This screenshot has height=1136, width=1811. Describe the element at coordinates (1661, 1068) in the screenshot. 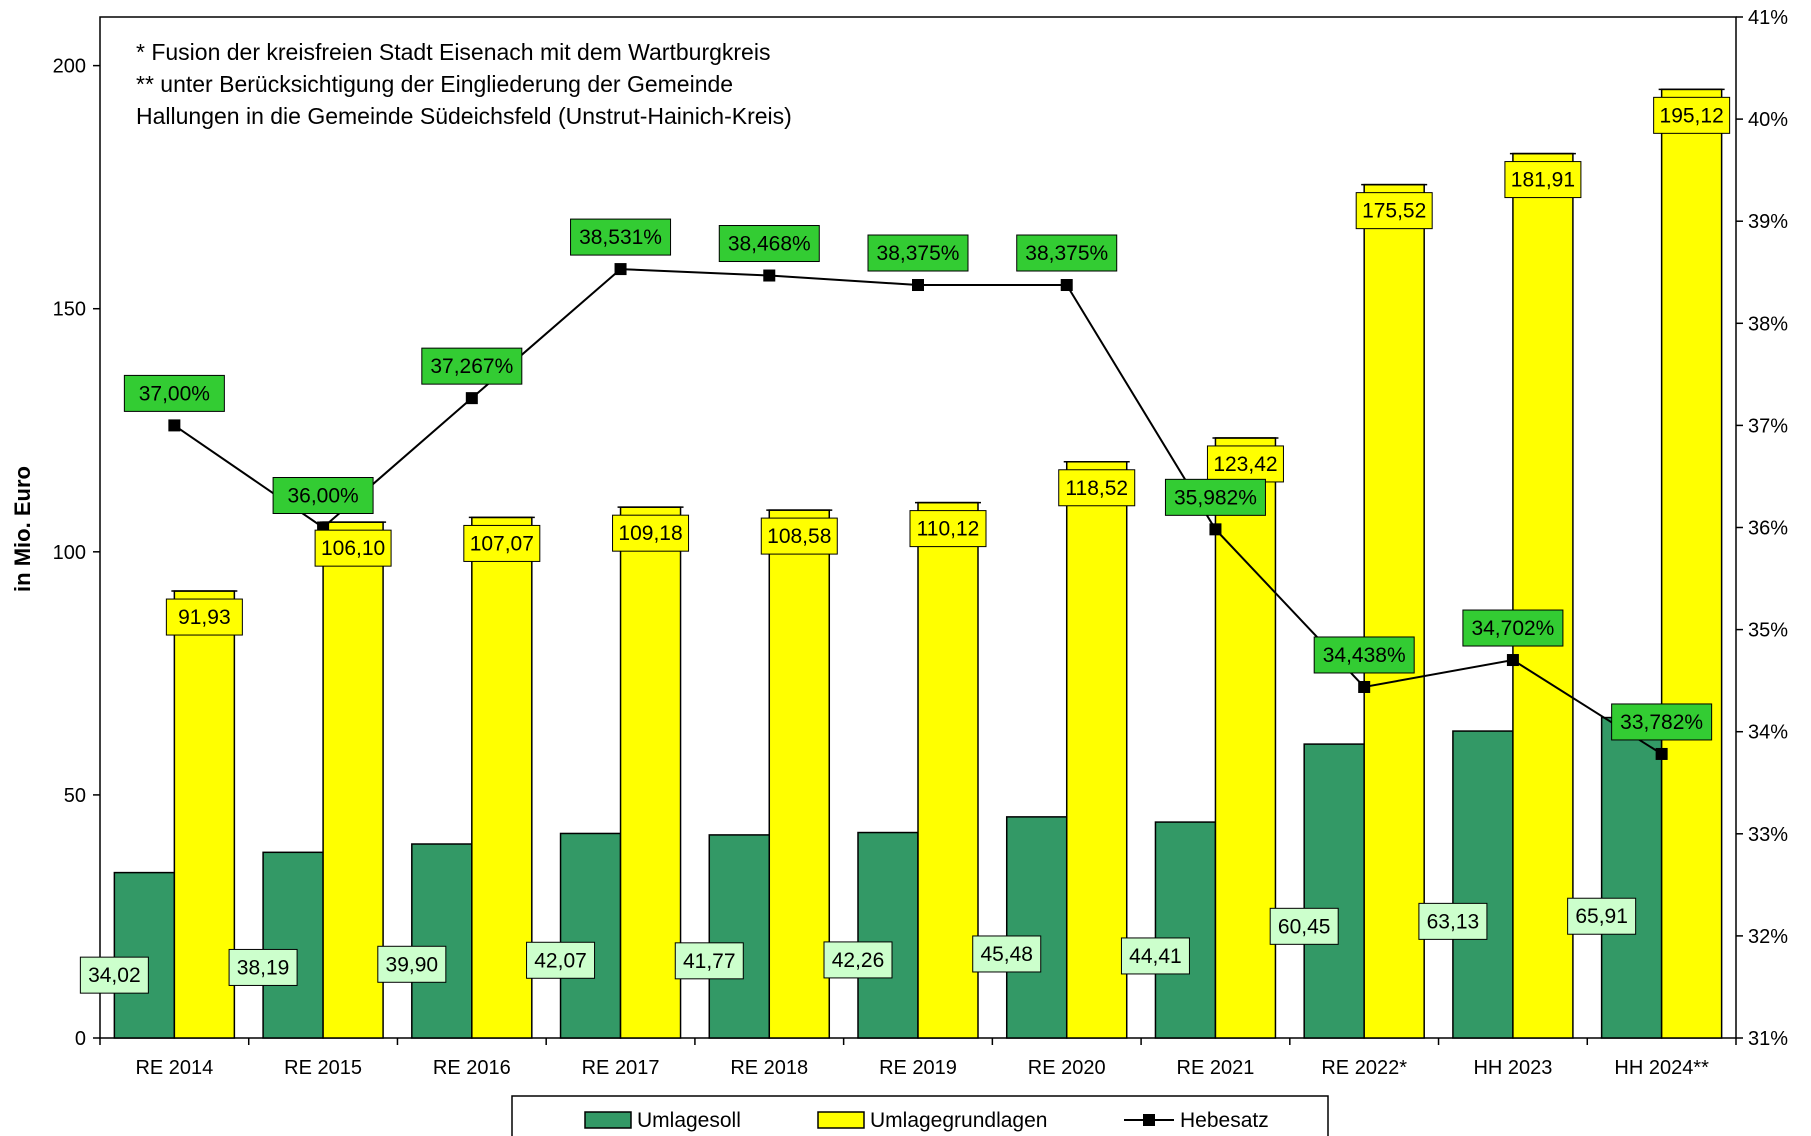

I see `x-tick-label: HH 2024**` at that location.